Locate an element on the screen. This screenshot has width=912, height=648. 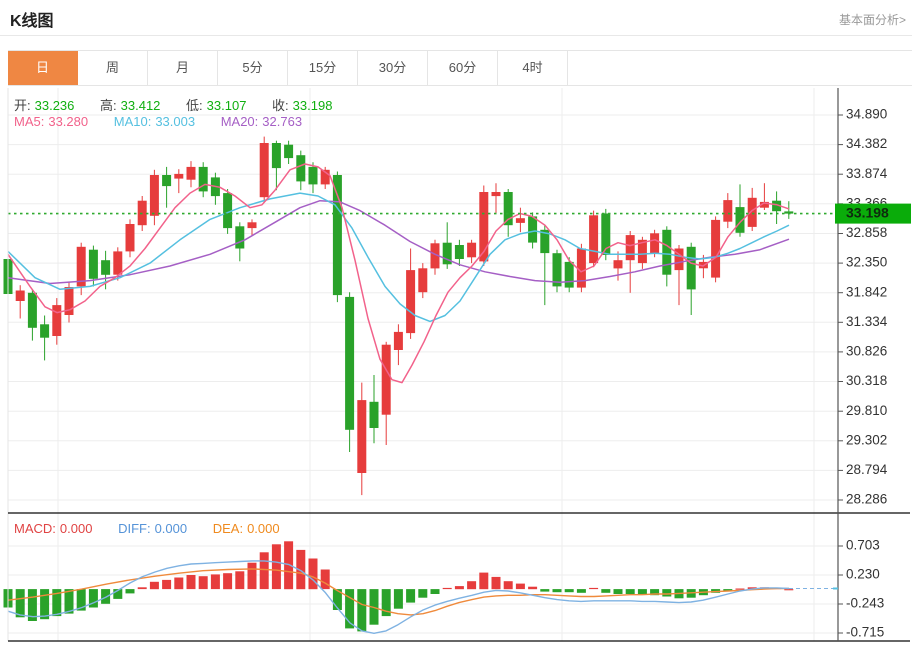
dea-label: DEA: is located at coordinates (228, 528).